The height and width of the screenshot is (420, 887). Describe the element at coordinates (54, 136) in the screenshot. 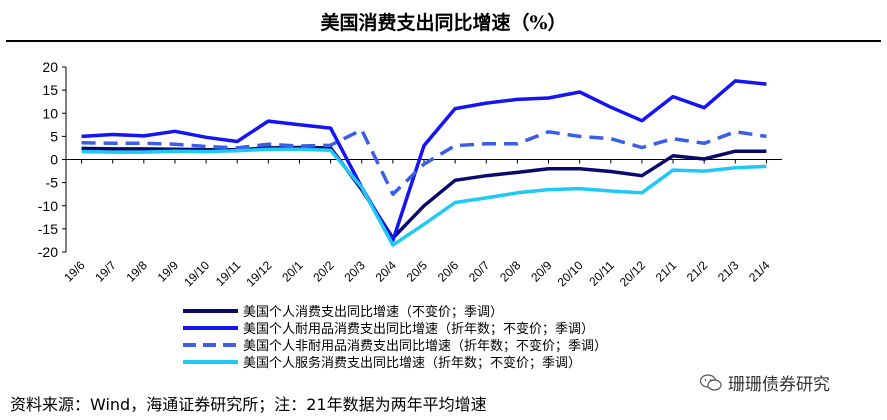

I see `y-tick-label: 5` at that location.